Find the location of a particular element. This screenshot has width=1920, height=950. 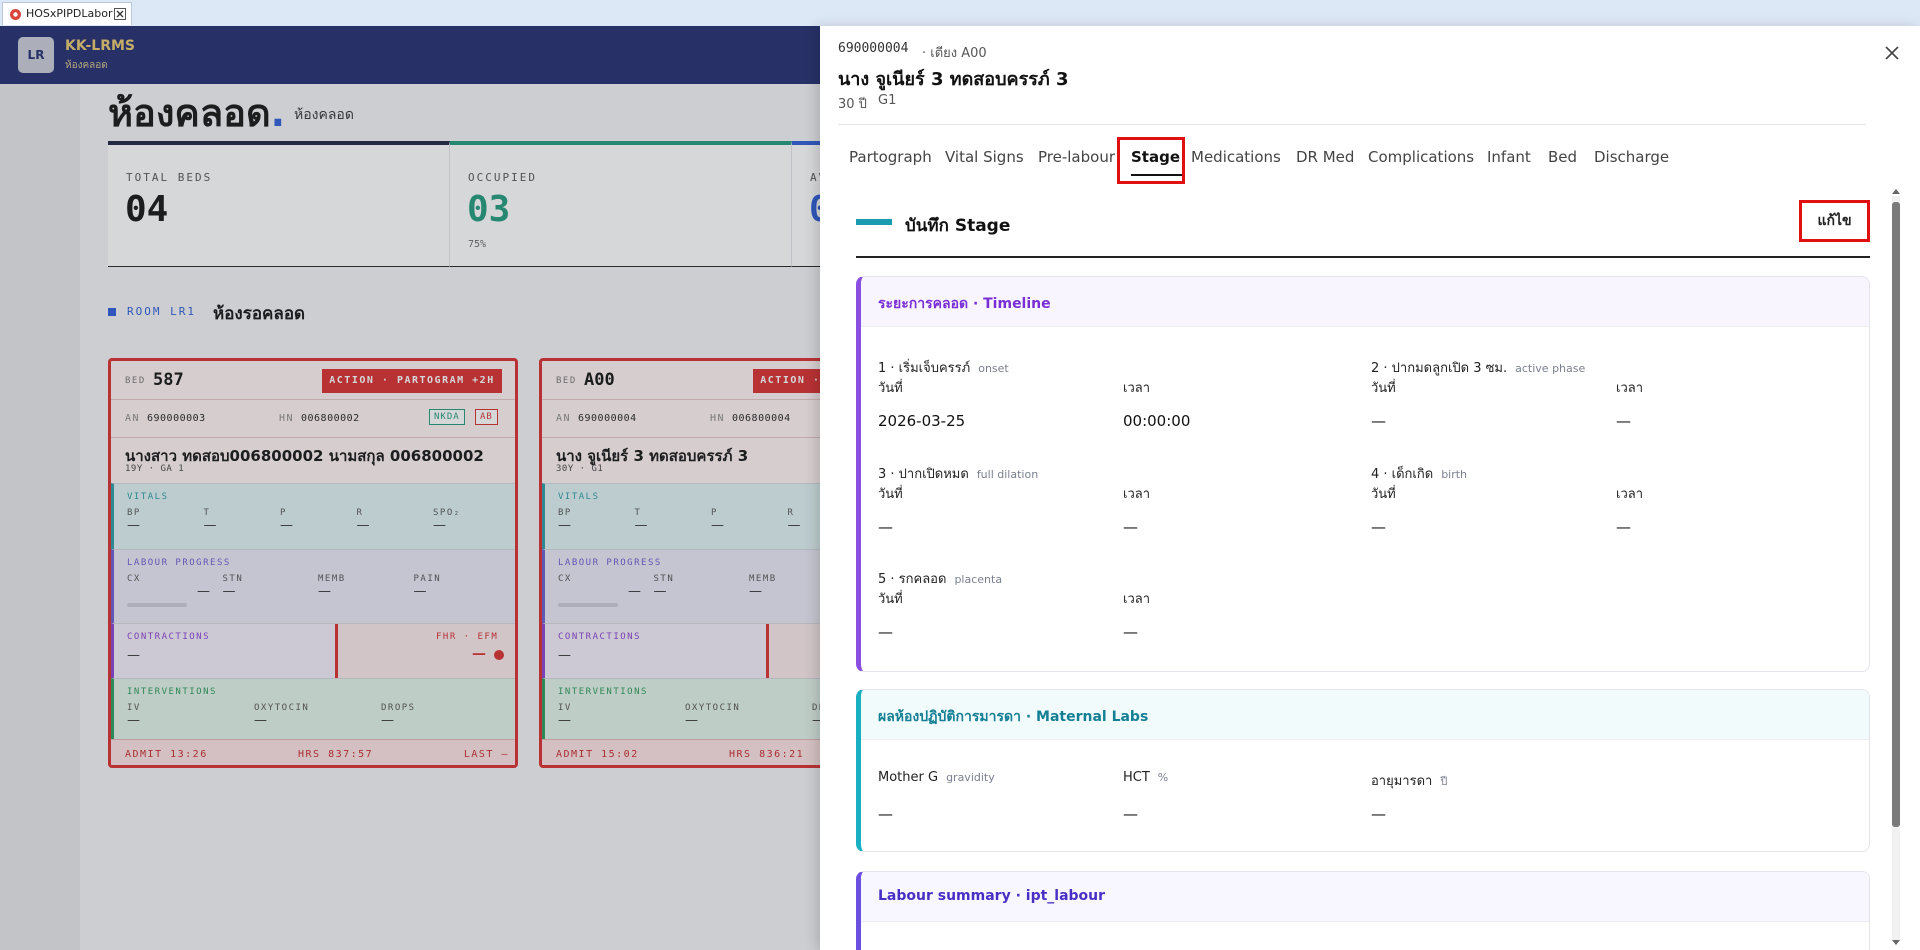

tab: Vital Signs is located at coordinates (984, 157).